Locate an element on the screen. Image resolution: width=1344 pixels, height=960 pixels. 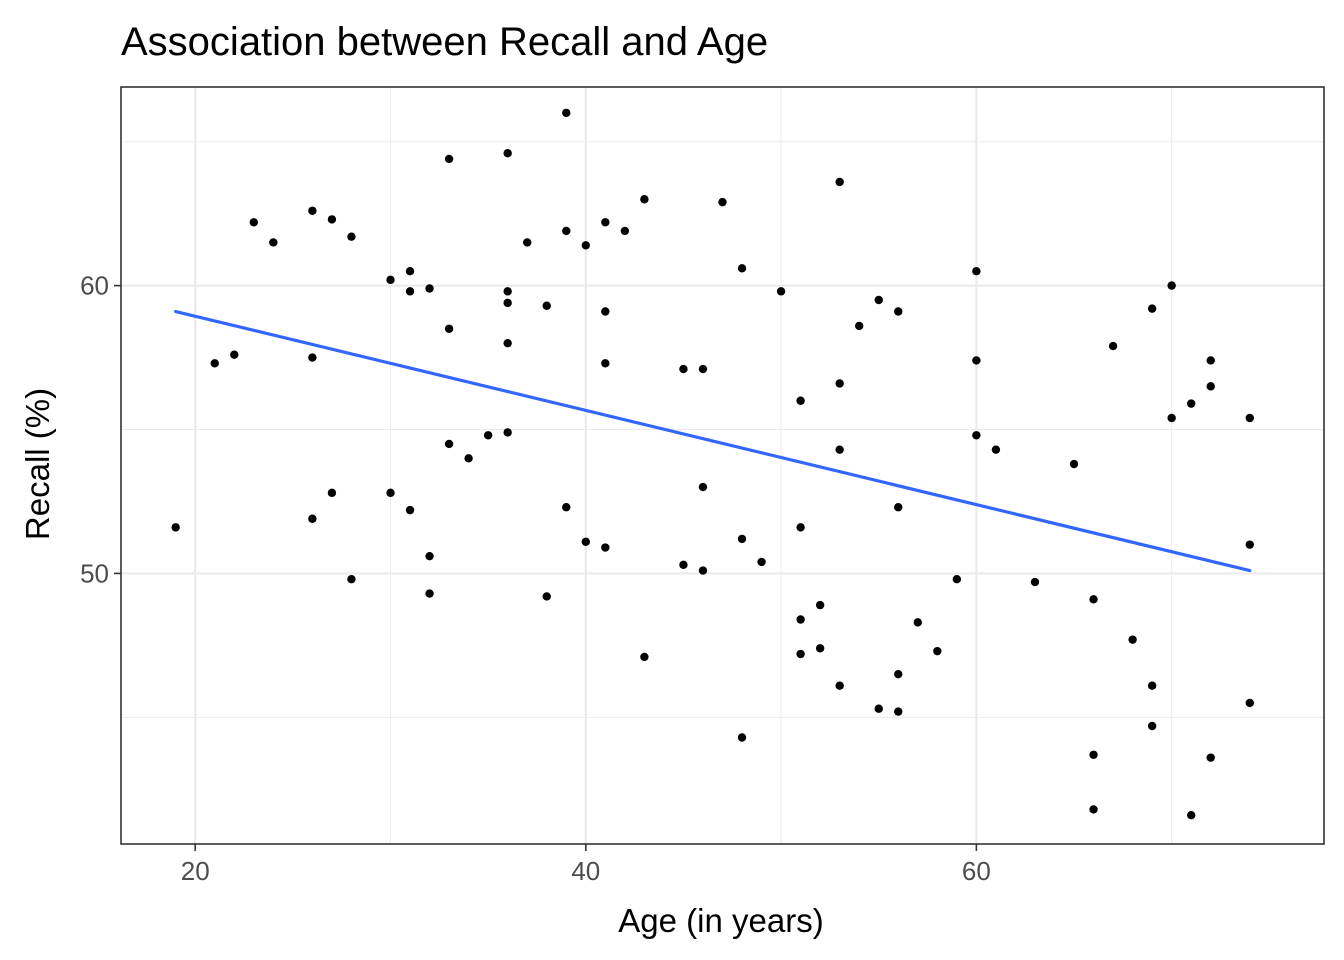
y-axis-ticks: 50 60 is located at coordinates (100, 429).